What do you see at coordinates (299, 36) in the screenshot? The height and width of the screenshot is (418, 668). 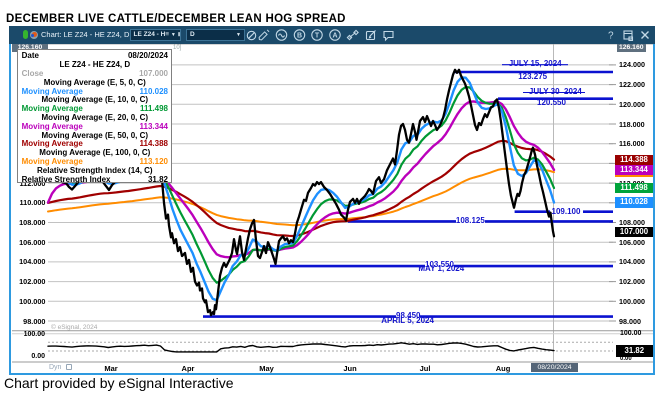 I see `svg-text: B` at bounding box center [299, 36].